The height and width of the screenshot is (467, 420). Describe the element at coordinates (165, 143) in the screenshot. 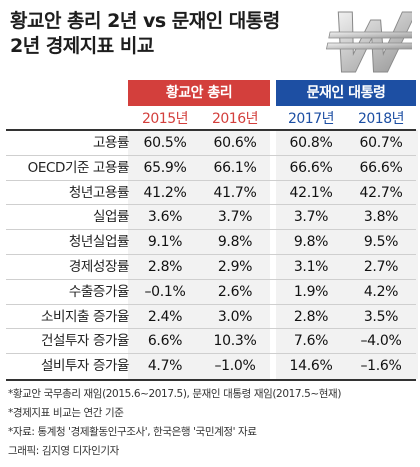

I see `table-cell: 60.5%` at that location.